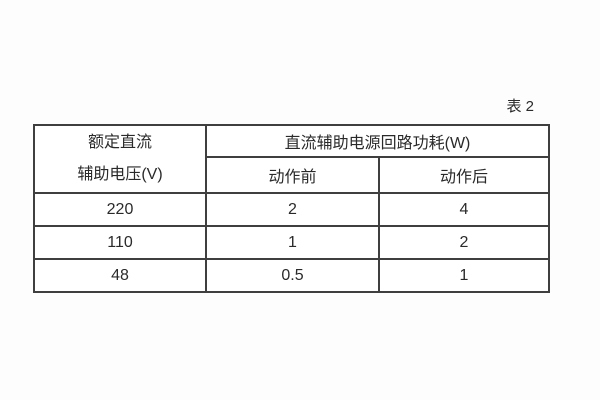 The image size is (600, 400). I want to click on table-row-220: 220 2 4, so click(292, 209).